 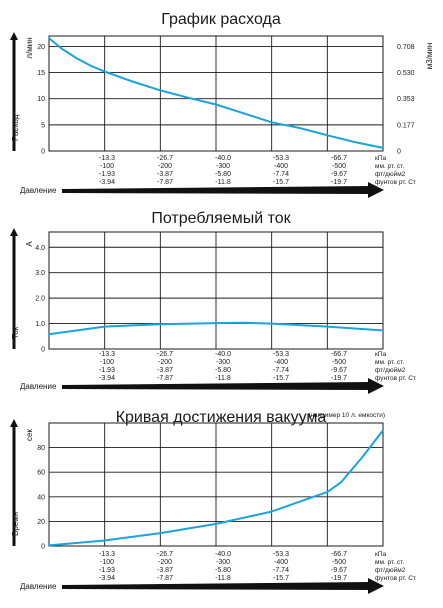 What do you see at coordinates (406, 99) in the screenshot?
I see `y2-tick-label: 0.353` at bounding box center [406, 99].